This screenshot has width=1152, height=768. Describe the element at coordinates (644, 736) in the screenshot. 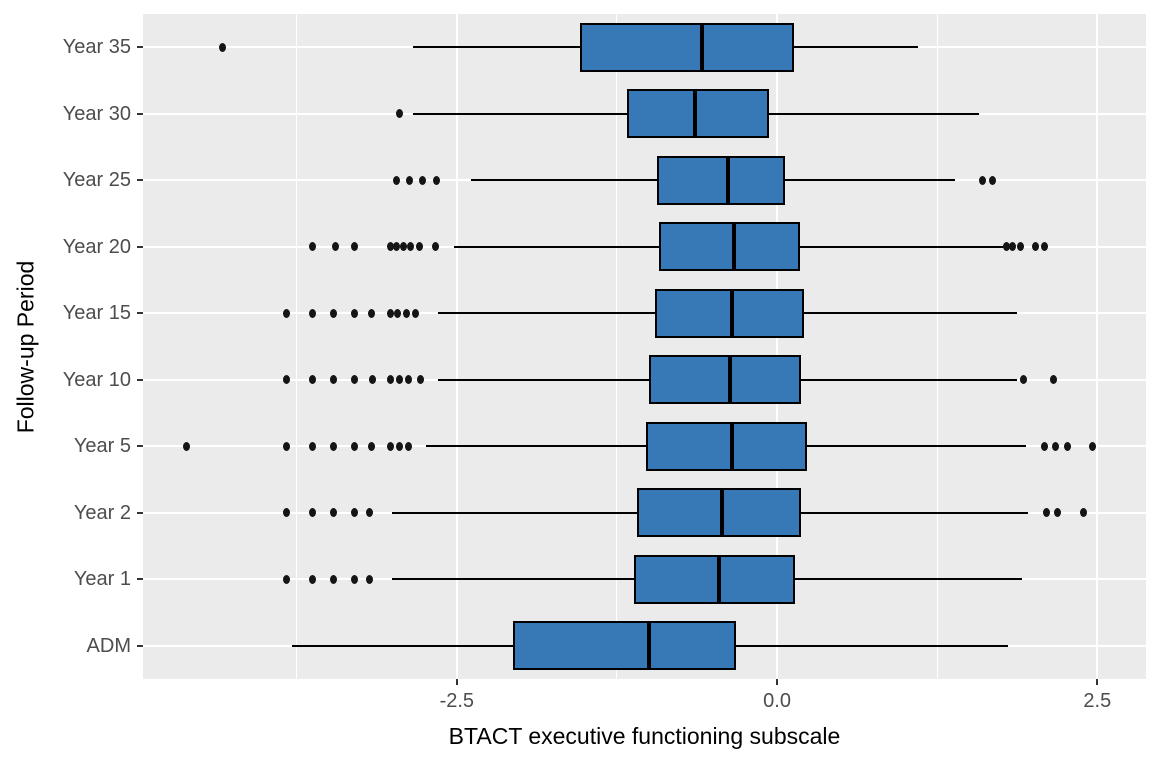

I see `x-axis-title: BTACT executive functioning subscale` at that location.